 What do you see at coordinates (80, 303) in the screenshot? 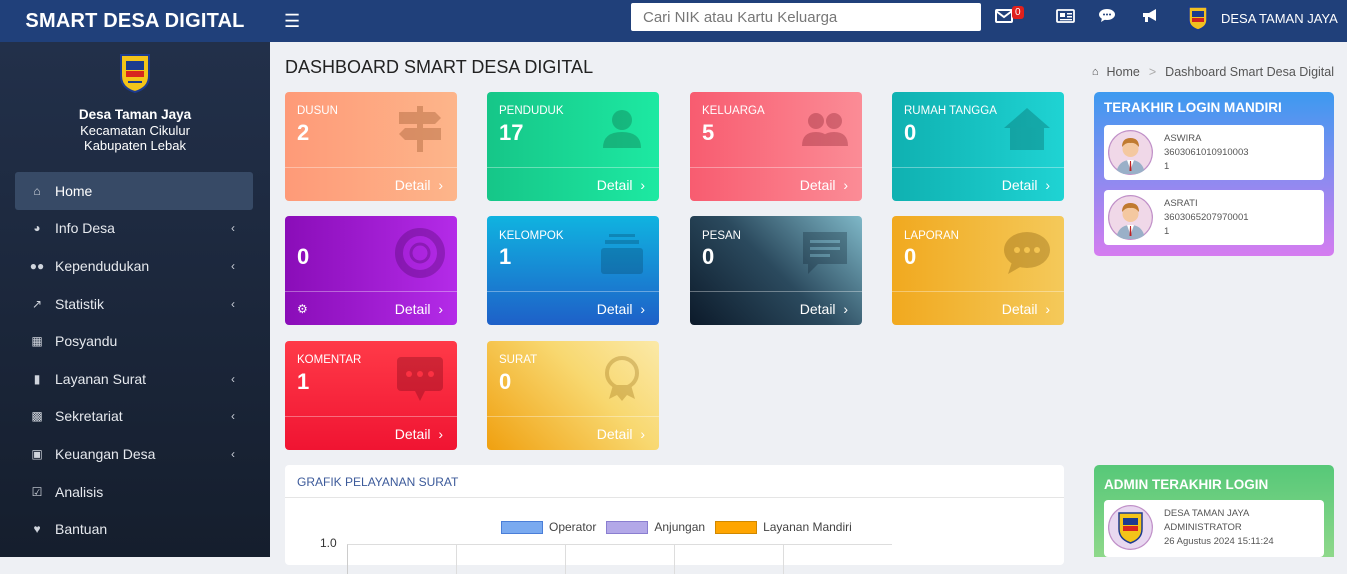
I see `sidebar-item-label: Statistik` at bounding box center [80, 303].